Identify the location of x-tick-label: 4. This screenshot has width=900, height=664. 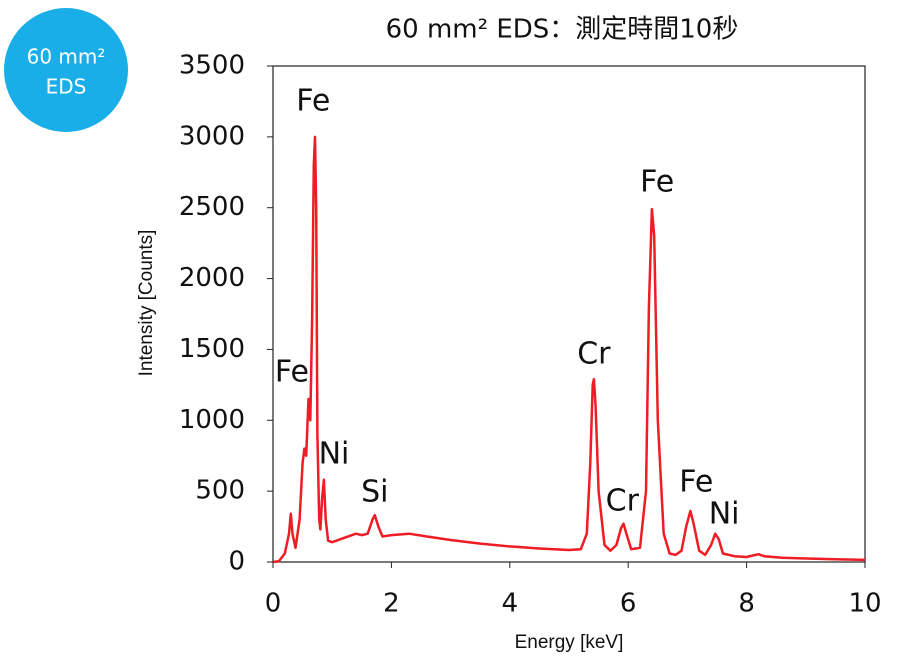
(510, 604).